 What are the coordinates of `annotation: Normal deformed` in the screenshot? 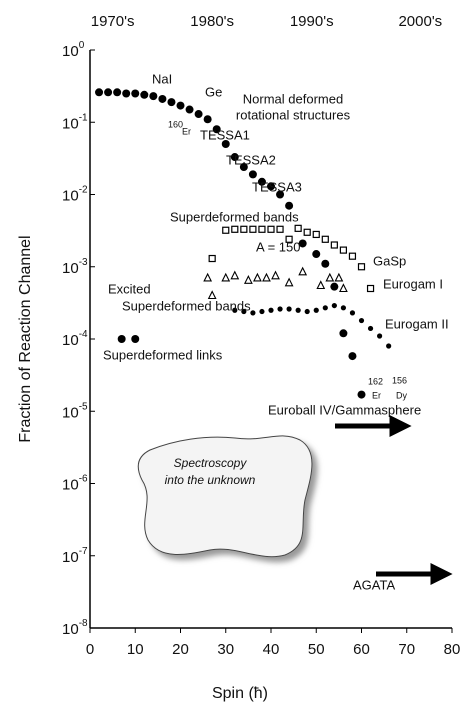 It's located at (293, 98).